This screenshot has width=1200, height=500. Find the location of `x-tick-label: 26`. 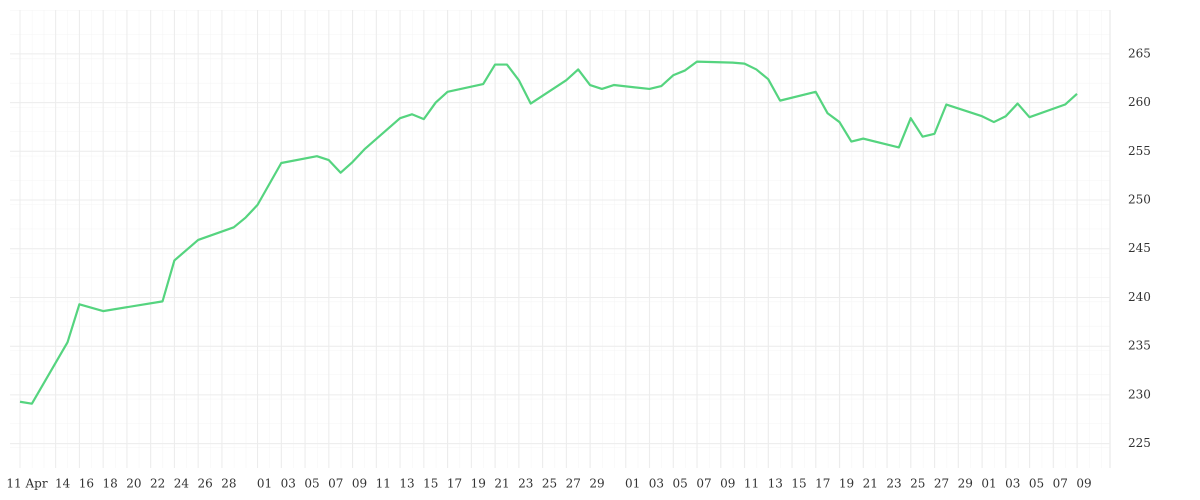

x-tick-label: 26 is located at coordinates (205, 484).